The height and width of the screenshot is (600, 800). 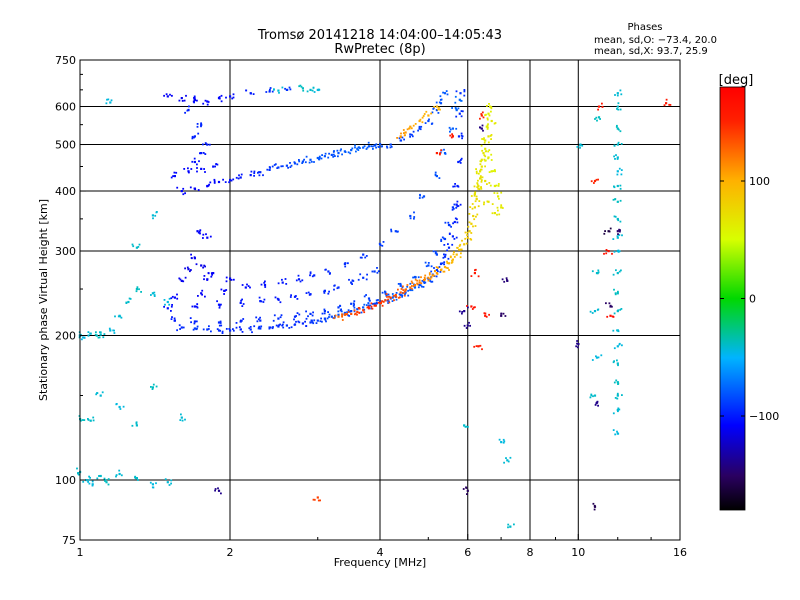 What do you see at coordinates (530, 552) in the screenshot?
I see `x-tick-label: 8` at bounding box center [530, 552].